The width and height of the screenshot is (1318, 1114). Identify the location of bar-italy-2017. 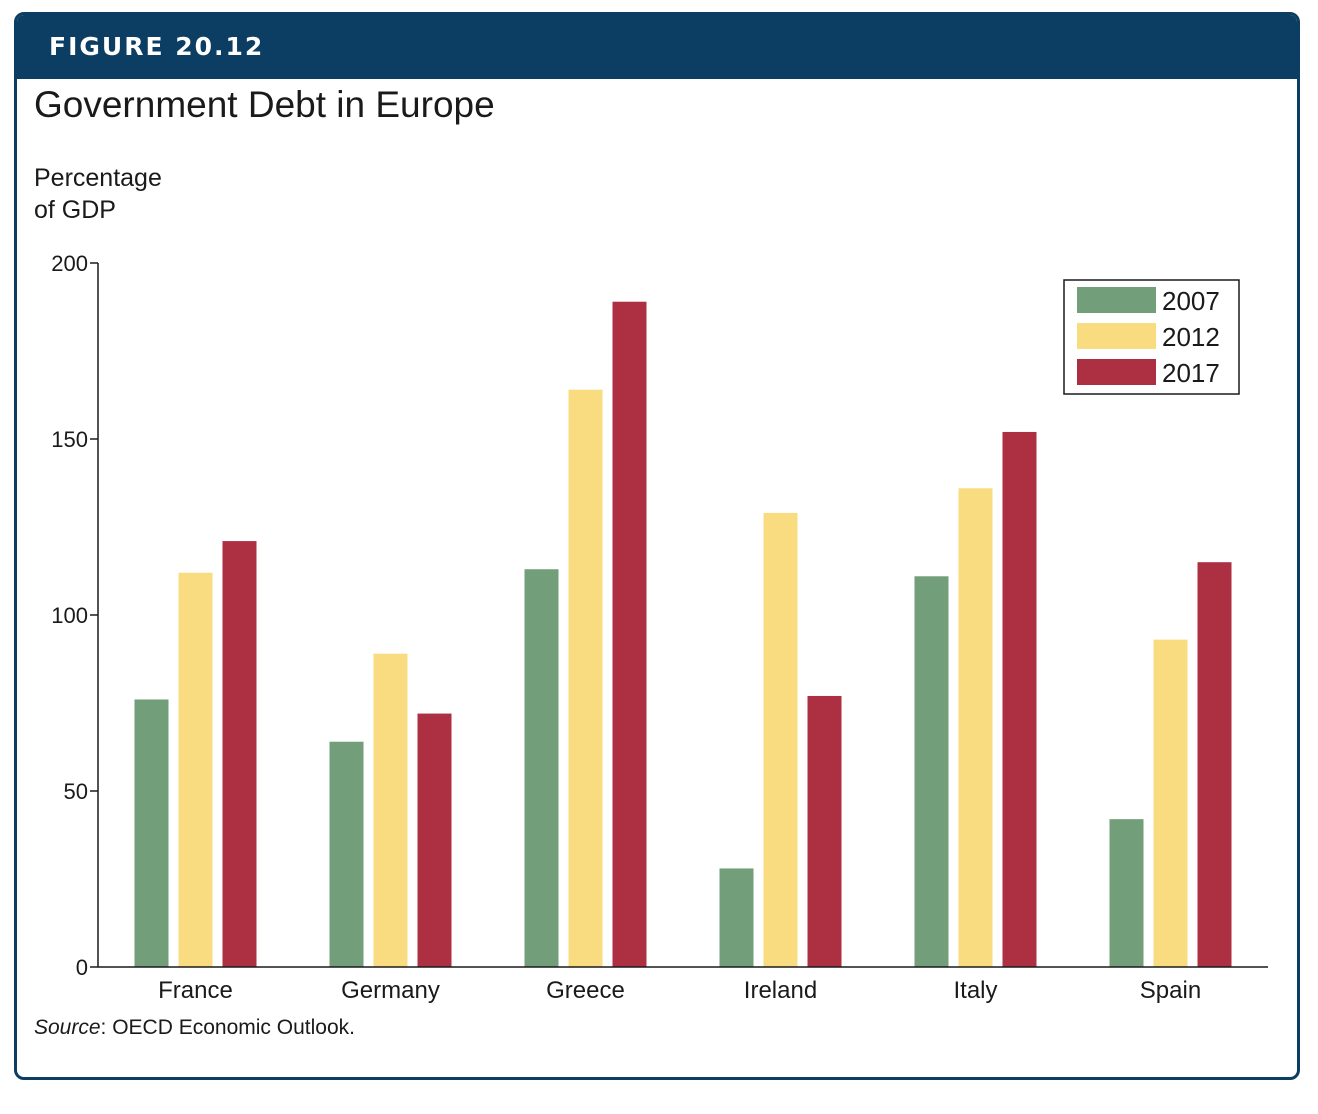
(1019, 699).